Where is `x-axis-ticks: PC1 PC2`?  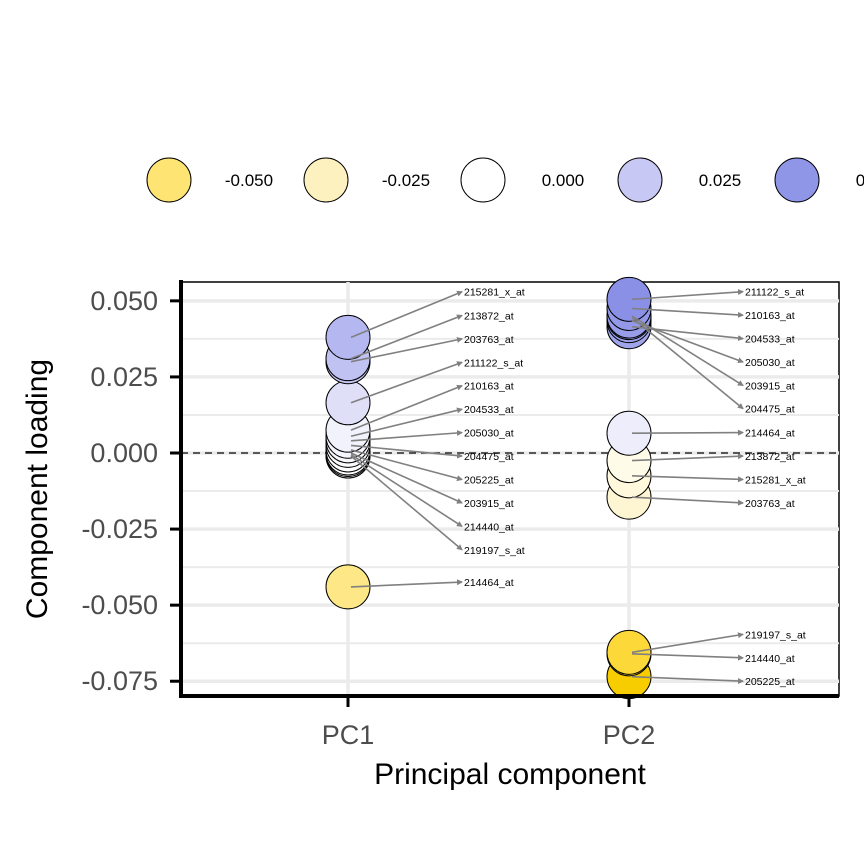
x-axis-ticks: PC1 PC2 is located at coordinates (489, 723).